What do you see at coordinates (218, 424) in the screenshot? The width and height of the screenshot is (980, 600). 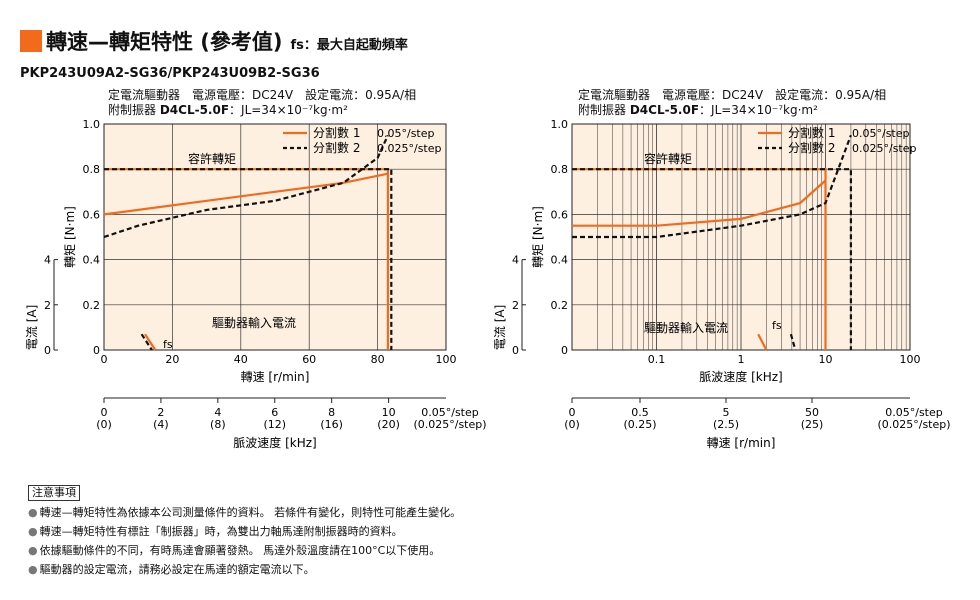 I see `secondary-tick-label-alt: (8)` at bounding box center [218, 424].